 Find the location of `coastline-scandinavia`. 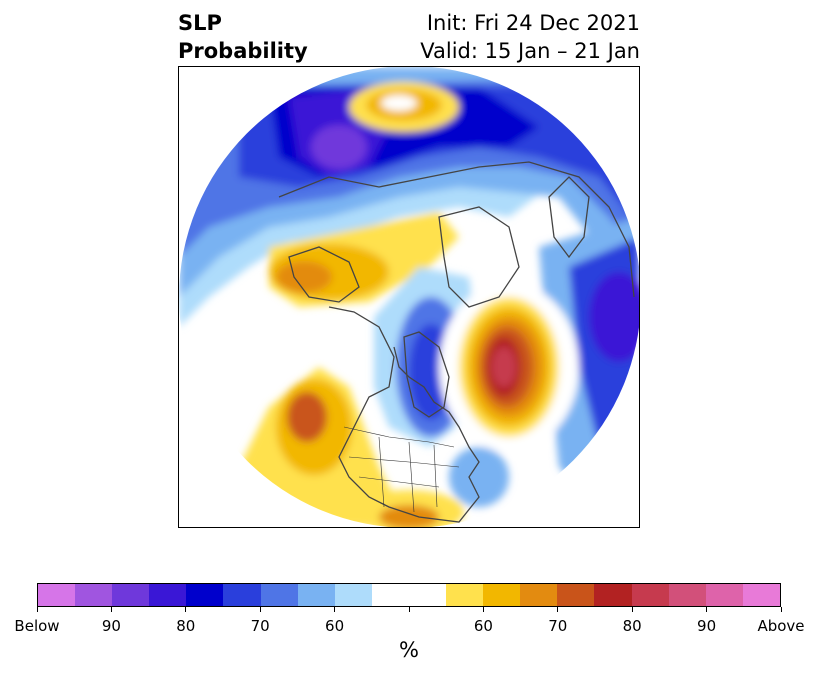

coastline-scandinavia is located at coordinates (569, 217).